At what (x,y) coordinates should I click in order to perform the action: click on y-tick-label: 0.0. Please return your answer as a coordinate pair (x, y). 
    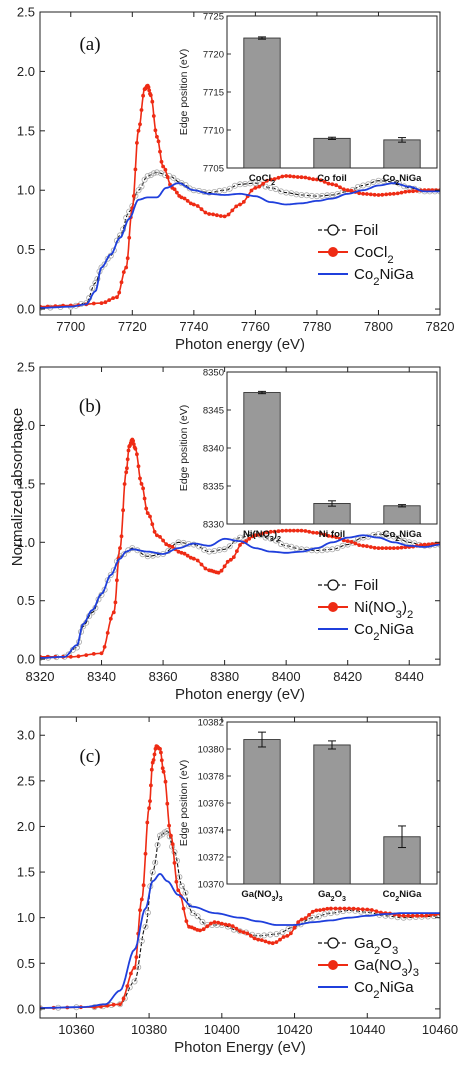
    Looking at the image, I should click on (26, 659).